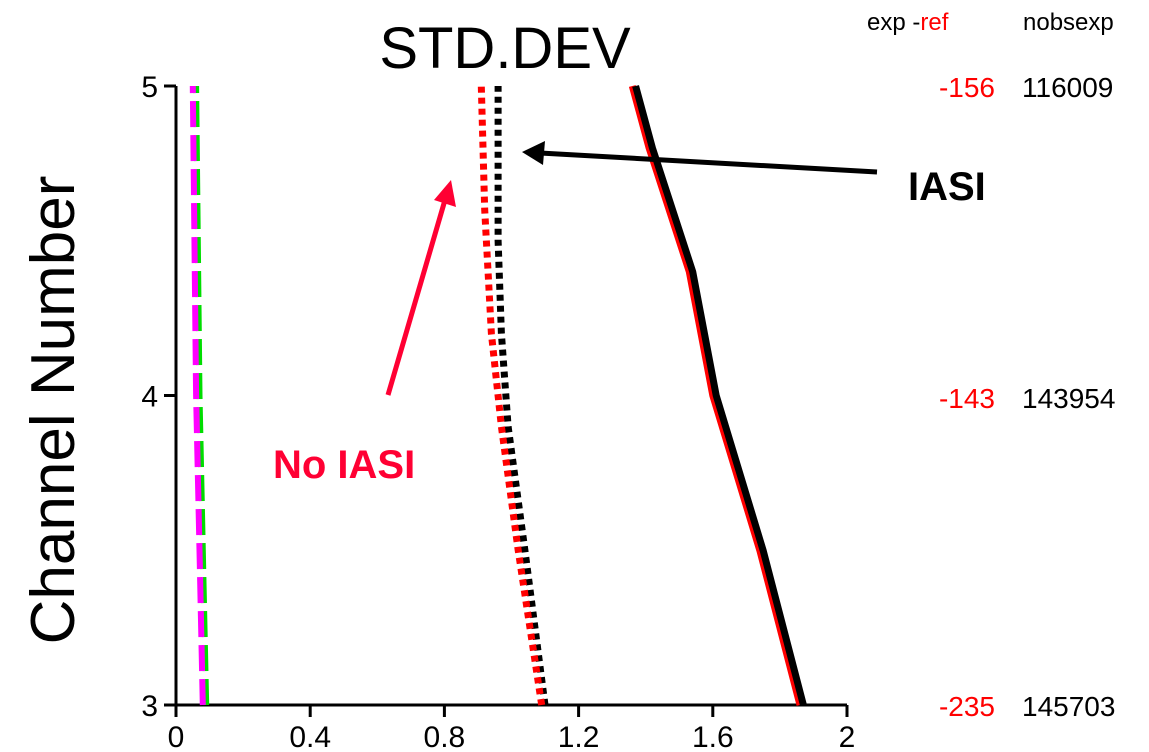  I want to click on x-tick-label: 2, so click(847, 736).